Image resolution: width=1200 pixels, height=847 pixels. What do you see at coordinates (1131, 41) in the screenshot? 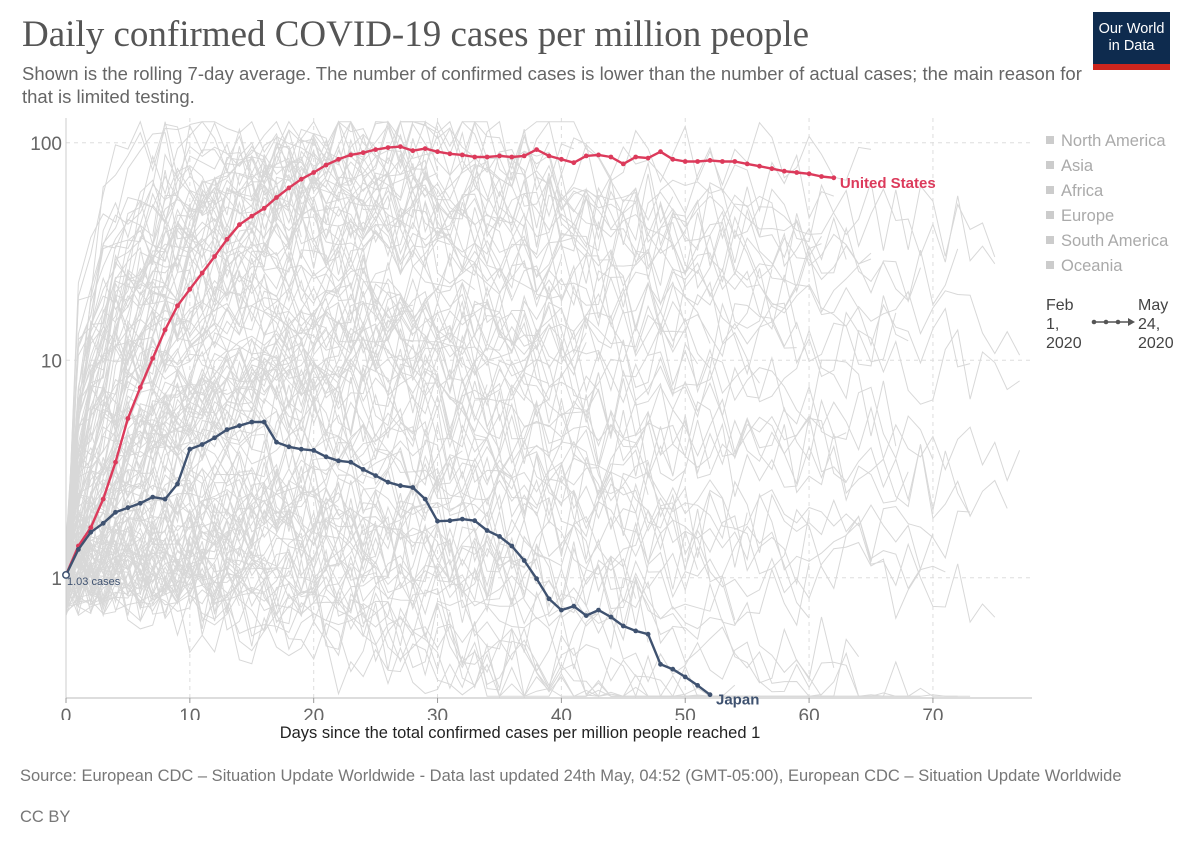
I see `owid-logo: Our World in Data` at bounding box center [1131, 41].